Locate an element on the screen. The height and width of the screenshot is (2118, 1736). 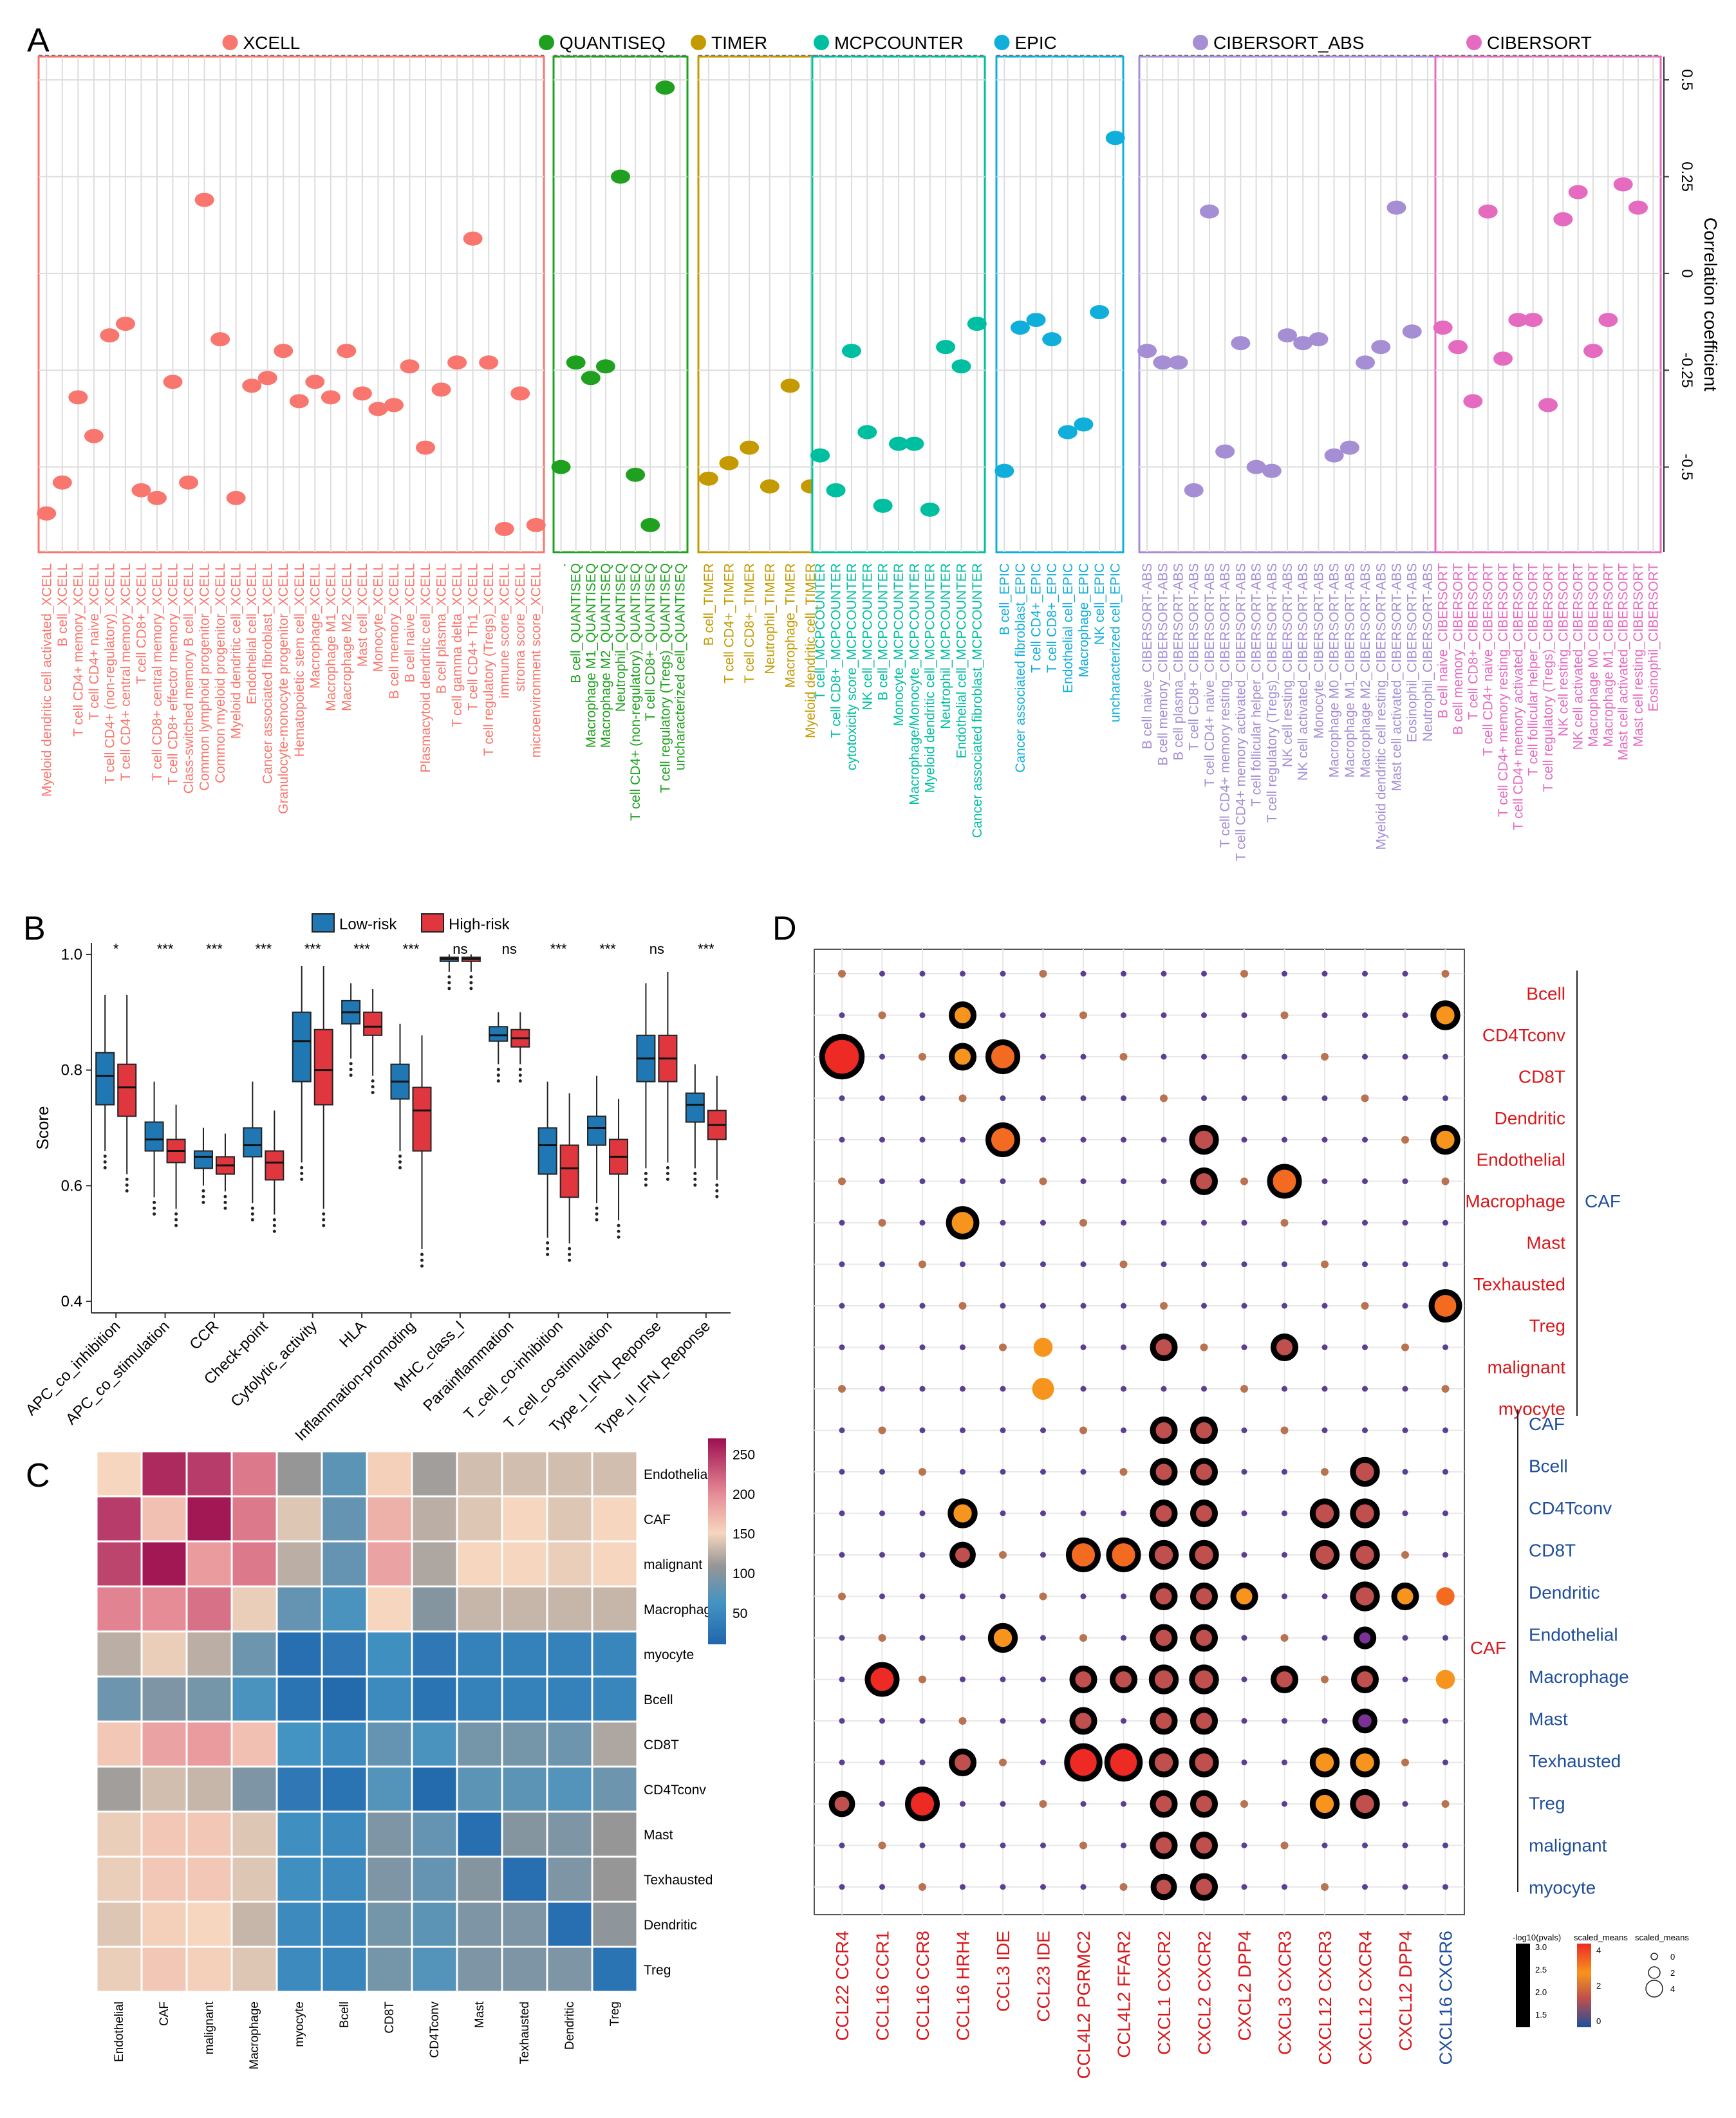
significance-label: *** is located at coordinates (706, 949).